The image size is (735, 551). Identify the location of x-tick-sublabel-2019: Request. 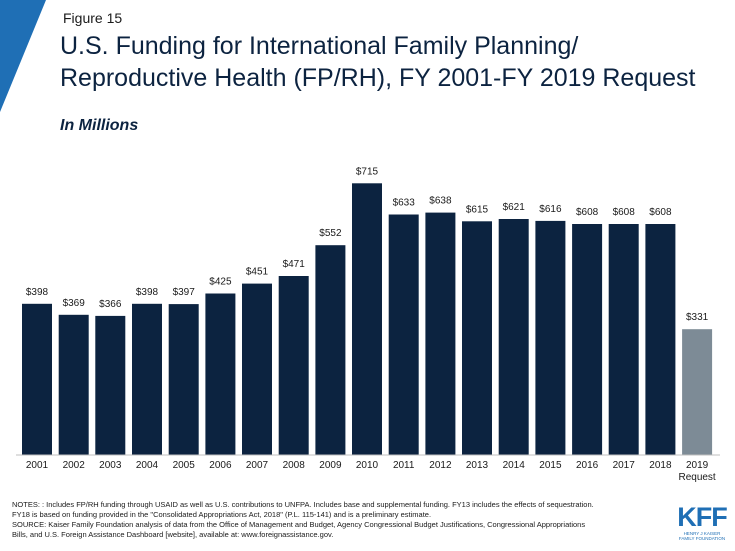
(696, 477).